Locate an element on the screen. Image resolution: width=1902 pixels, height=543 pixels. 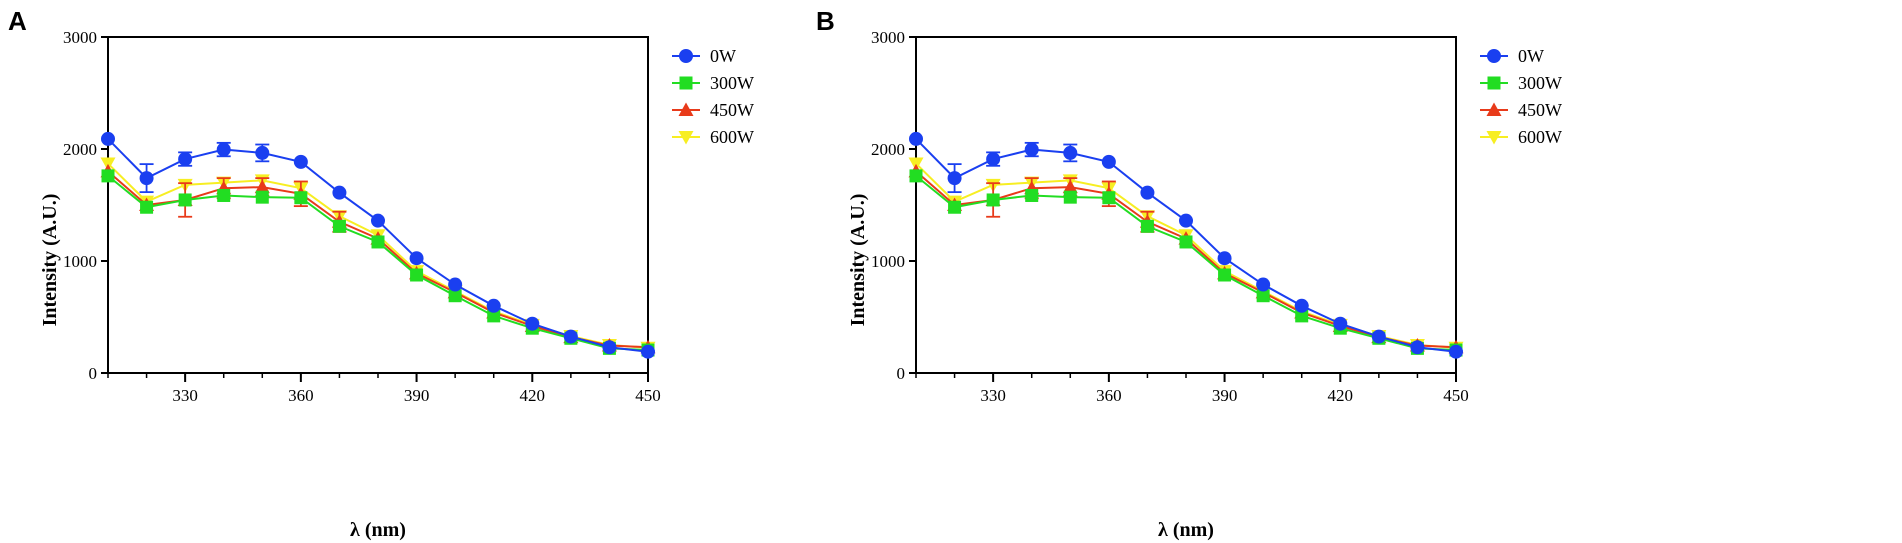
panel-label: A is located at coordinates (17, 21).